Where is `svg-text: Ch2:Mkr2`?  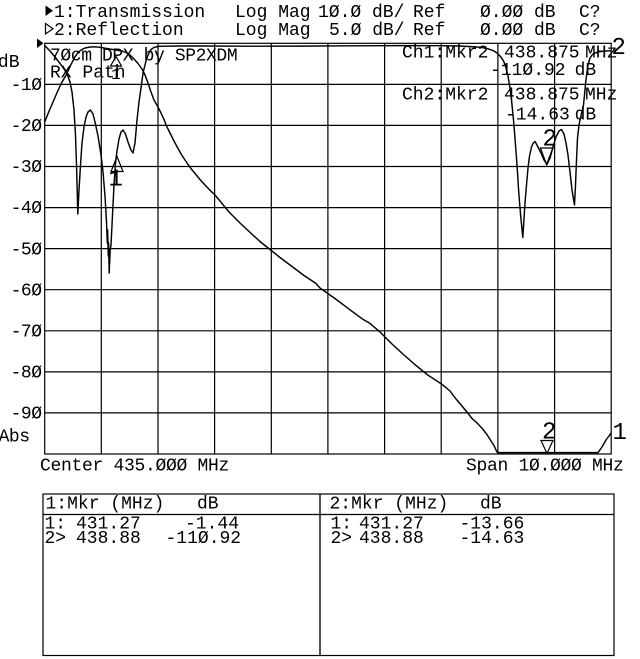 svg-text: Ch2:Mkr2 is located at coordinates (445, 96).